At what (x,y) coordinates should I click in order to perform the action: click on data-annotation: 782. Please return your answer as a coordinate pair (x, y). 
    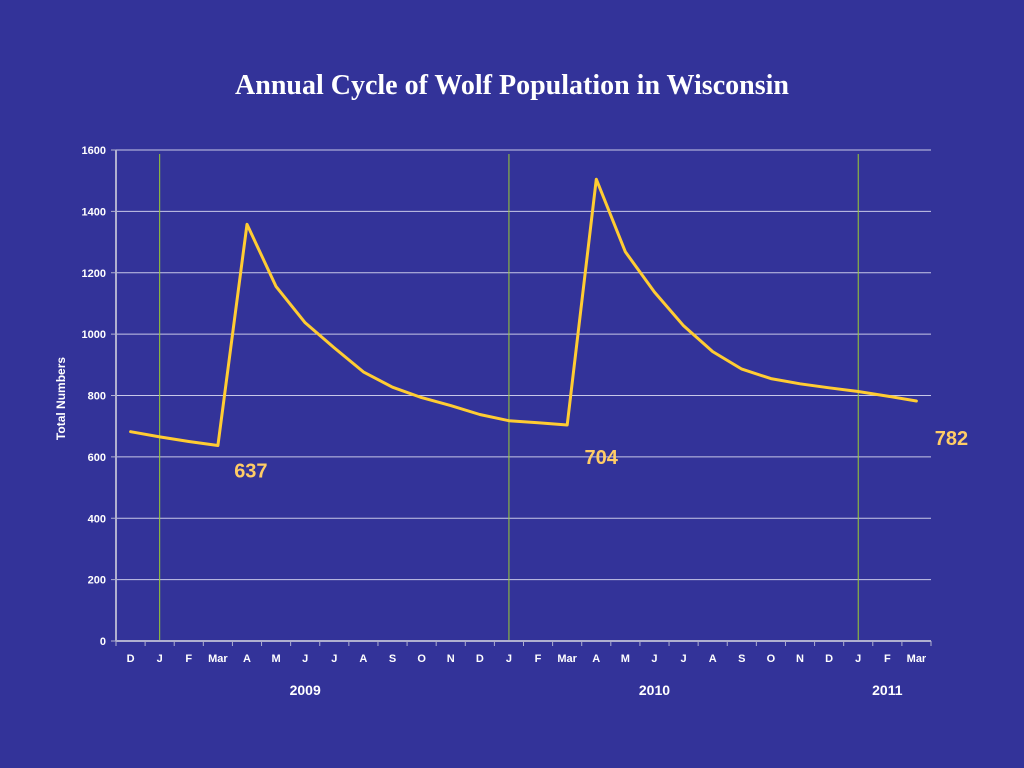
    Looking at the image, I should click on (951, 439).